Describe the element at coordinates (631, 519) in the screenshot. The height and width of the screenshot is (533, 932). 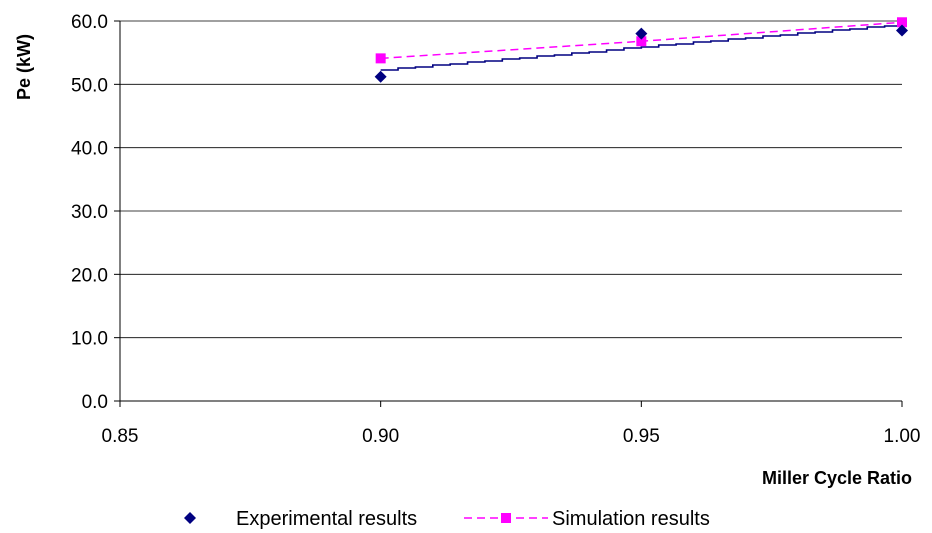
I see `legend-simulation-label: Simulation results` at that location.